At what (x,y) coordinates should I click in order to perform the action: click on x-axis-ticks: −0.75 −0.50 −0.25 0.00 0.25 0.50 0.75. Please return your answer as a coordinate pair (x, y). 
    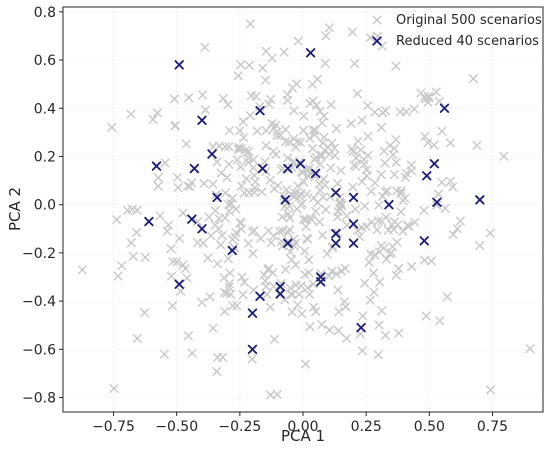
    Looking at the image, I should click on (300, 423).